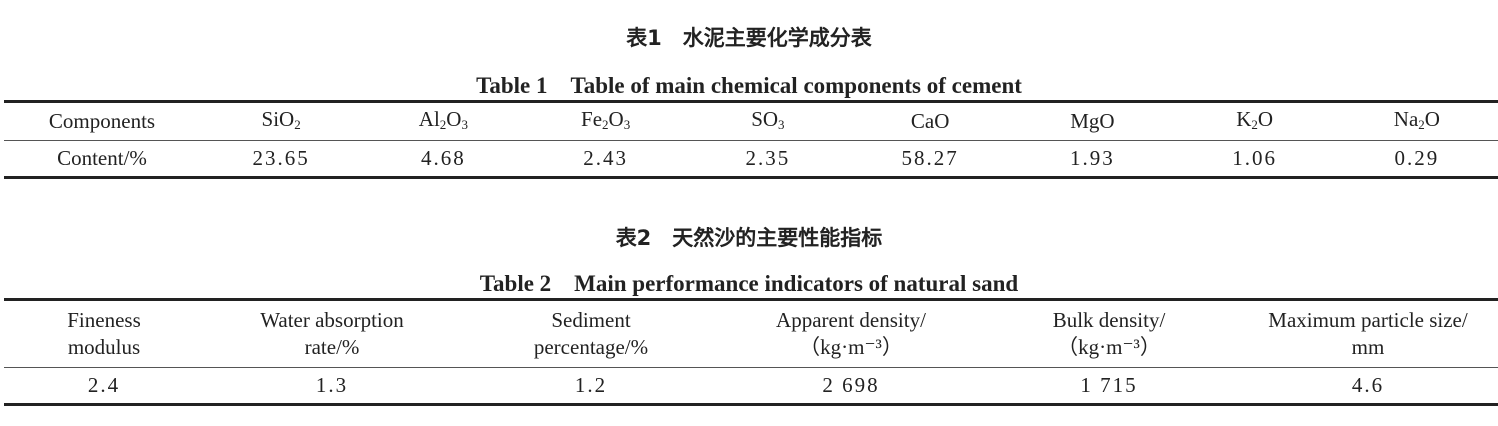  I want to click on component-header: K2O, so click(1254, 121).